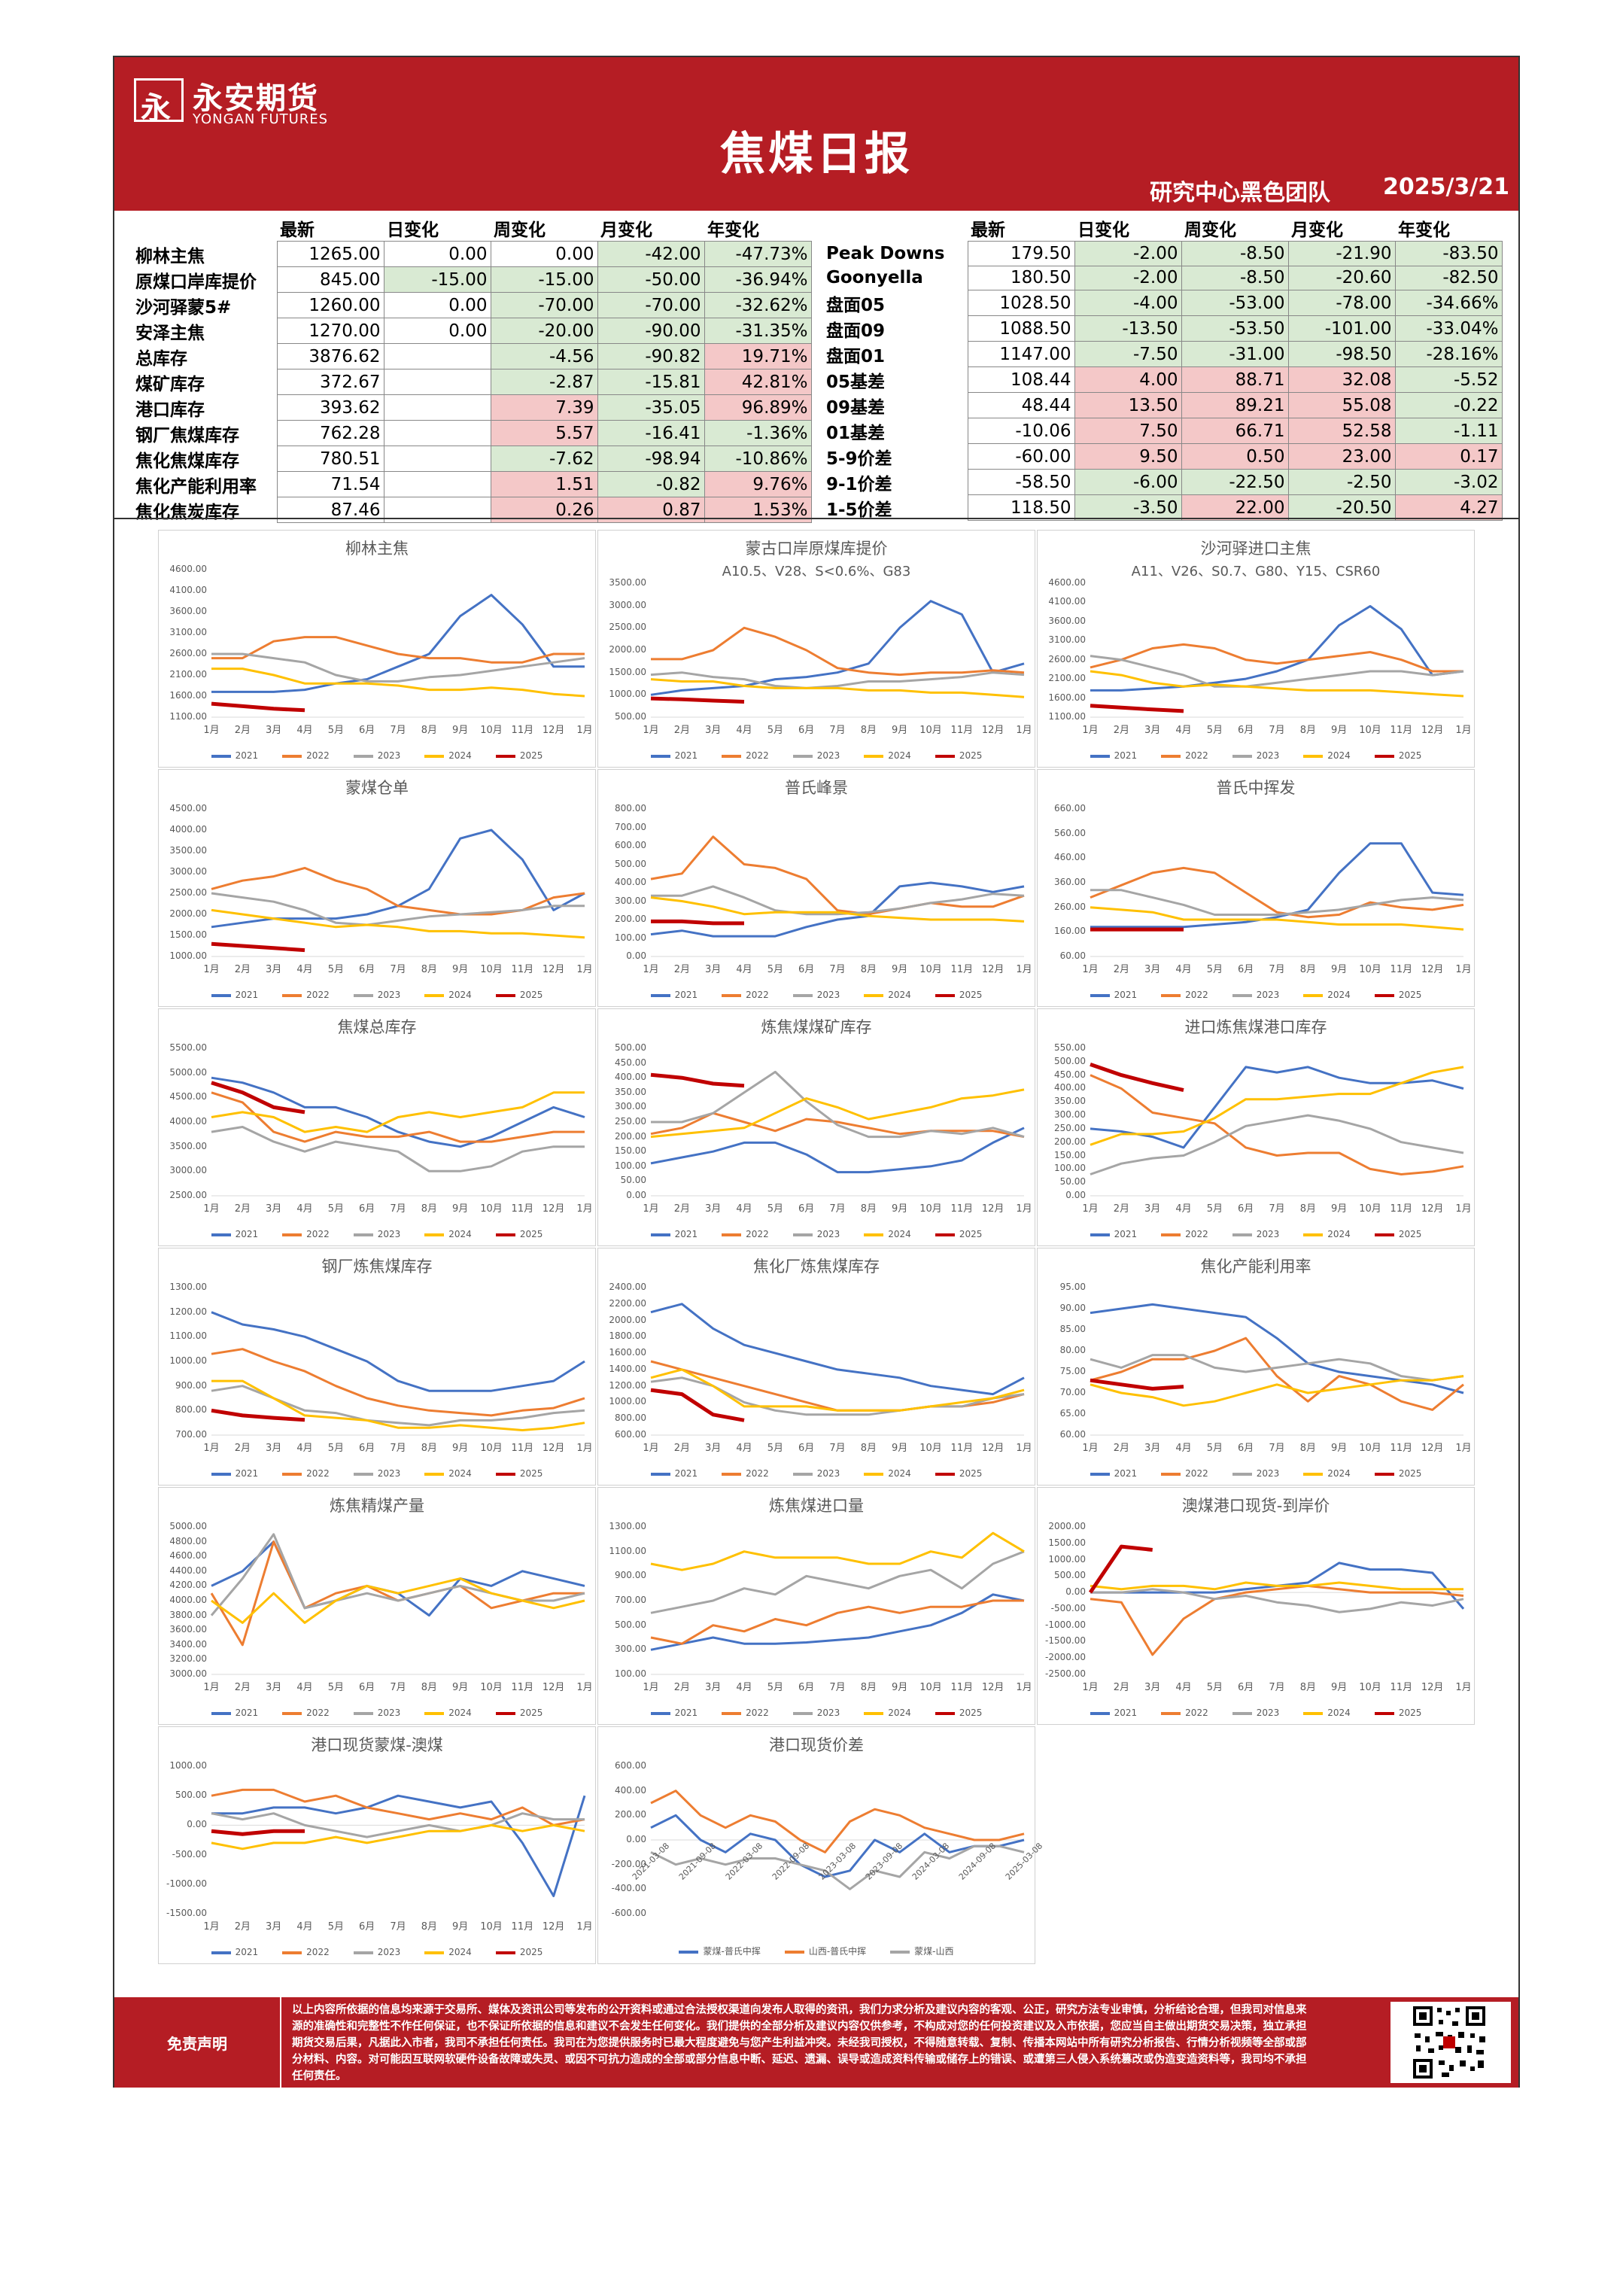 Image resolution: width=1623 pixels, height=2296 pixels. What do you see at coordinates (630, 1091) in the screenshot?
I see `y-tick-label: 350.00` at bounding box center [630, 1091].